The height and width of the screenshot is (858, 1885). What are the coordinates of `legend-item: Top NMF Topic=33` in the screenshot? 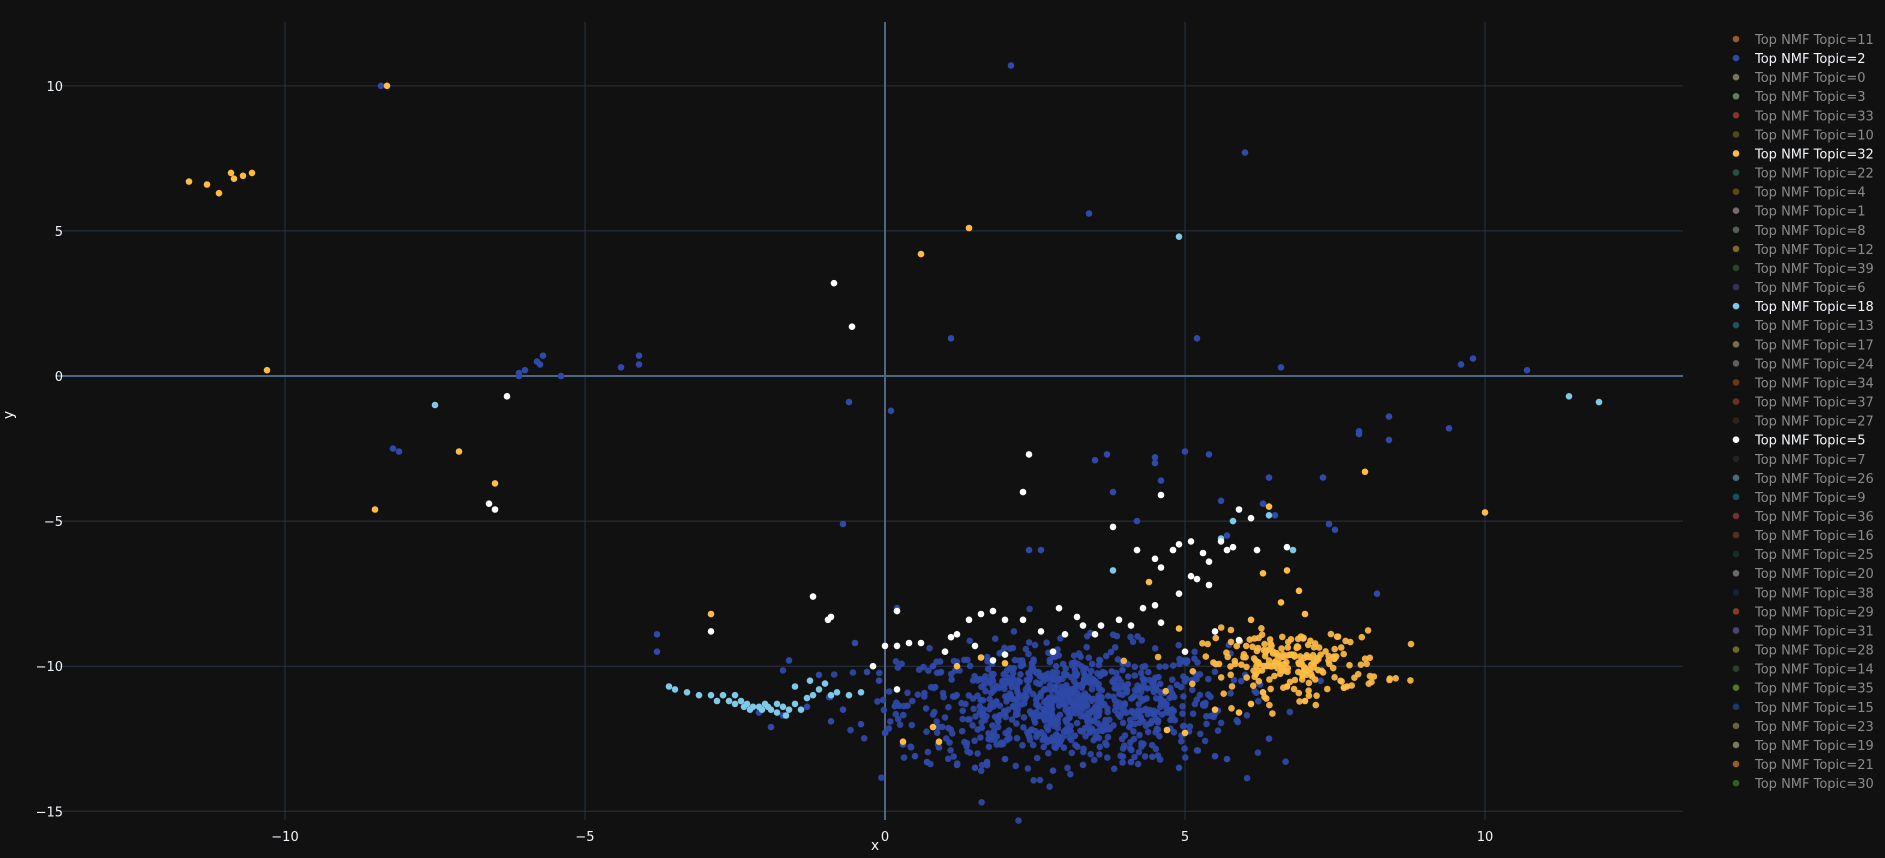 It's located at (1803, 116).